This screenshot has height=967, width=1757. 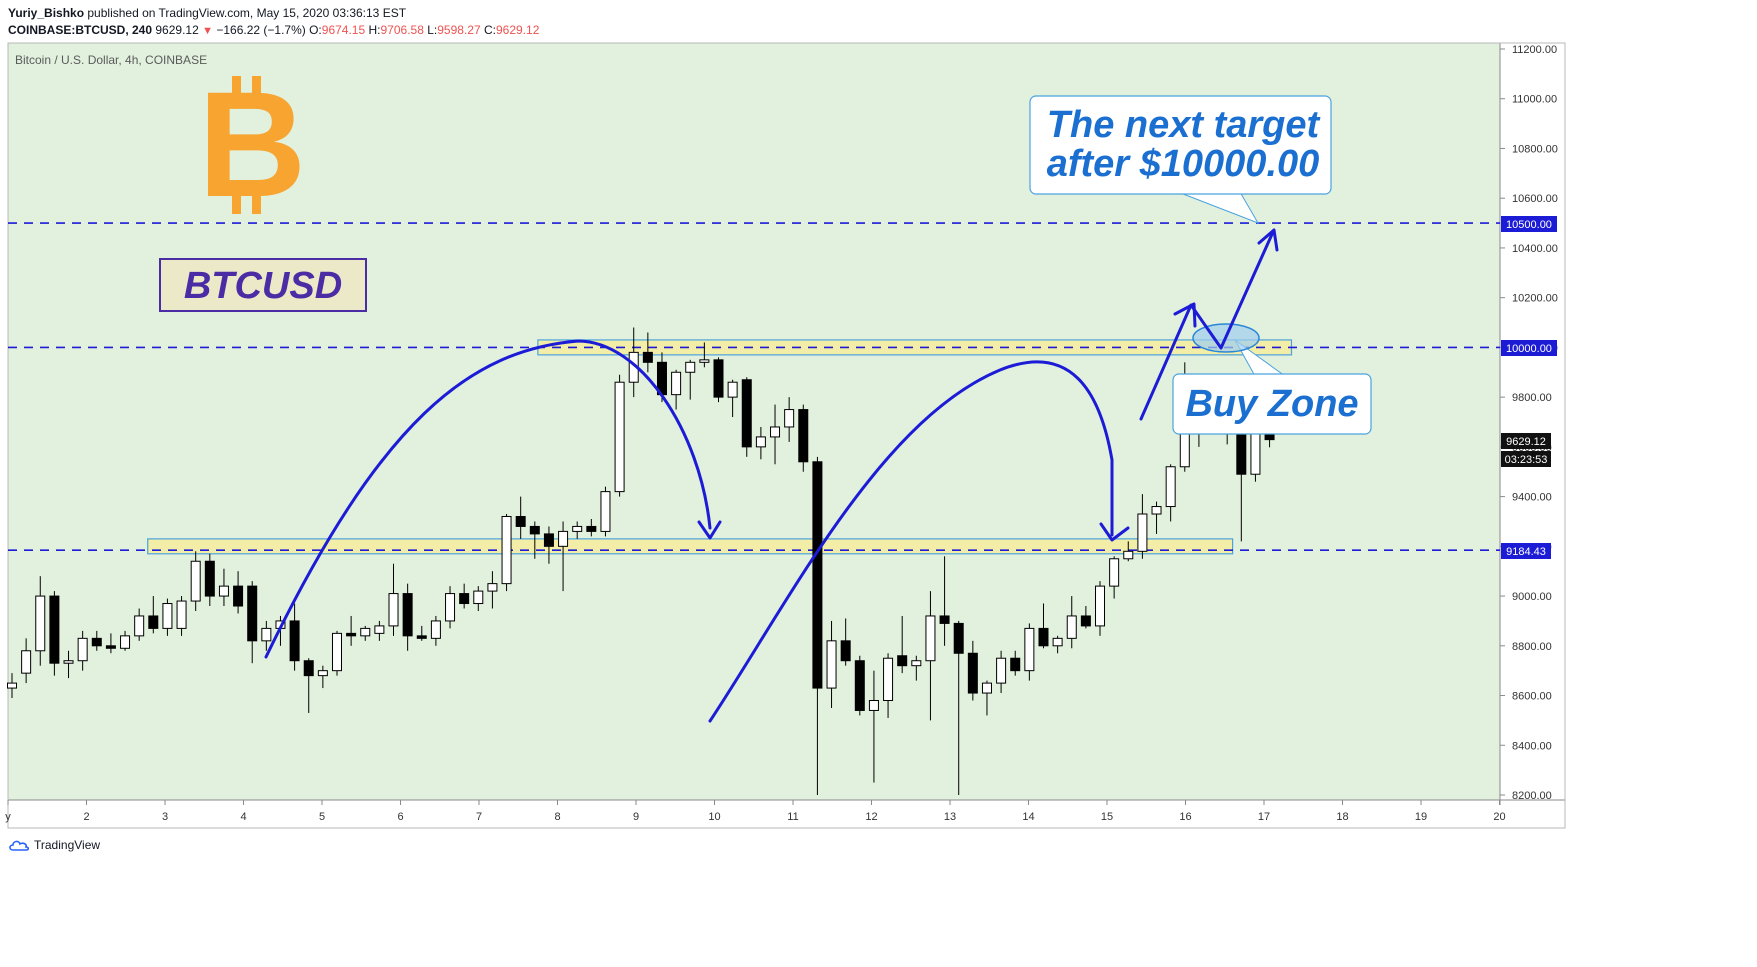 I want to click on x-tick-label: 8, so click(x=557, y=817).